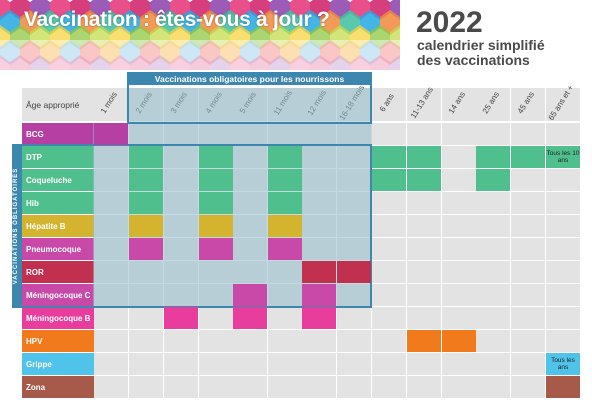 The height and width of the screenshot is (415, 592). I want to click on recurring-note: Tous les 10 ans, so click(563, 157).